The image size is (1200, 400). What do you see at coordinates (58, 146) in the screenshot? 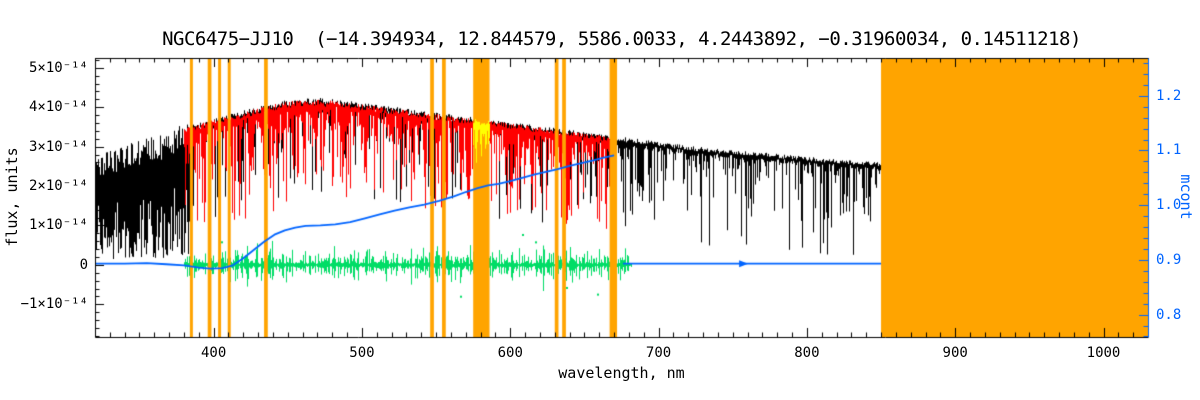
I see `y-left-tick-label: 3×10⁻¹⁴` at bounding box center [58, 146].